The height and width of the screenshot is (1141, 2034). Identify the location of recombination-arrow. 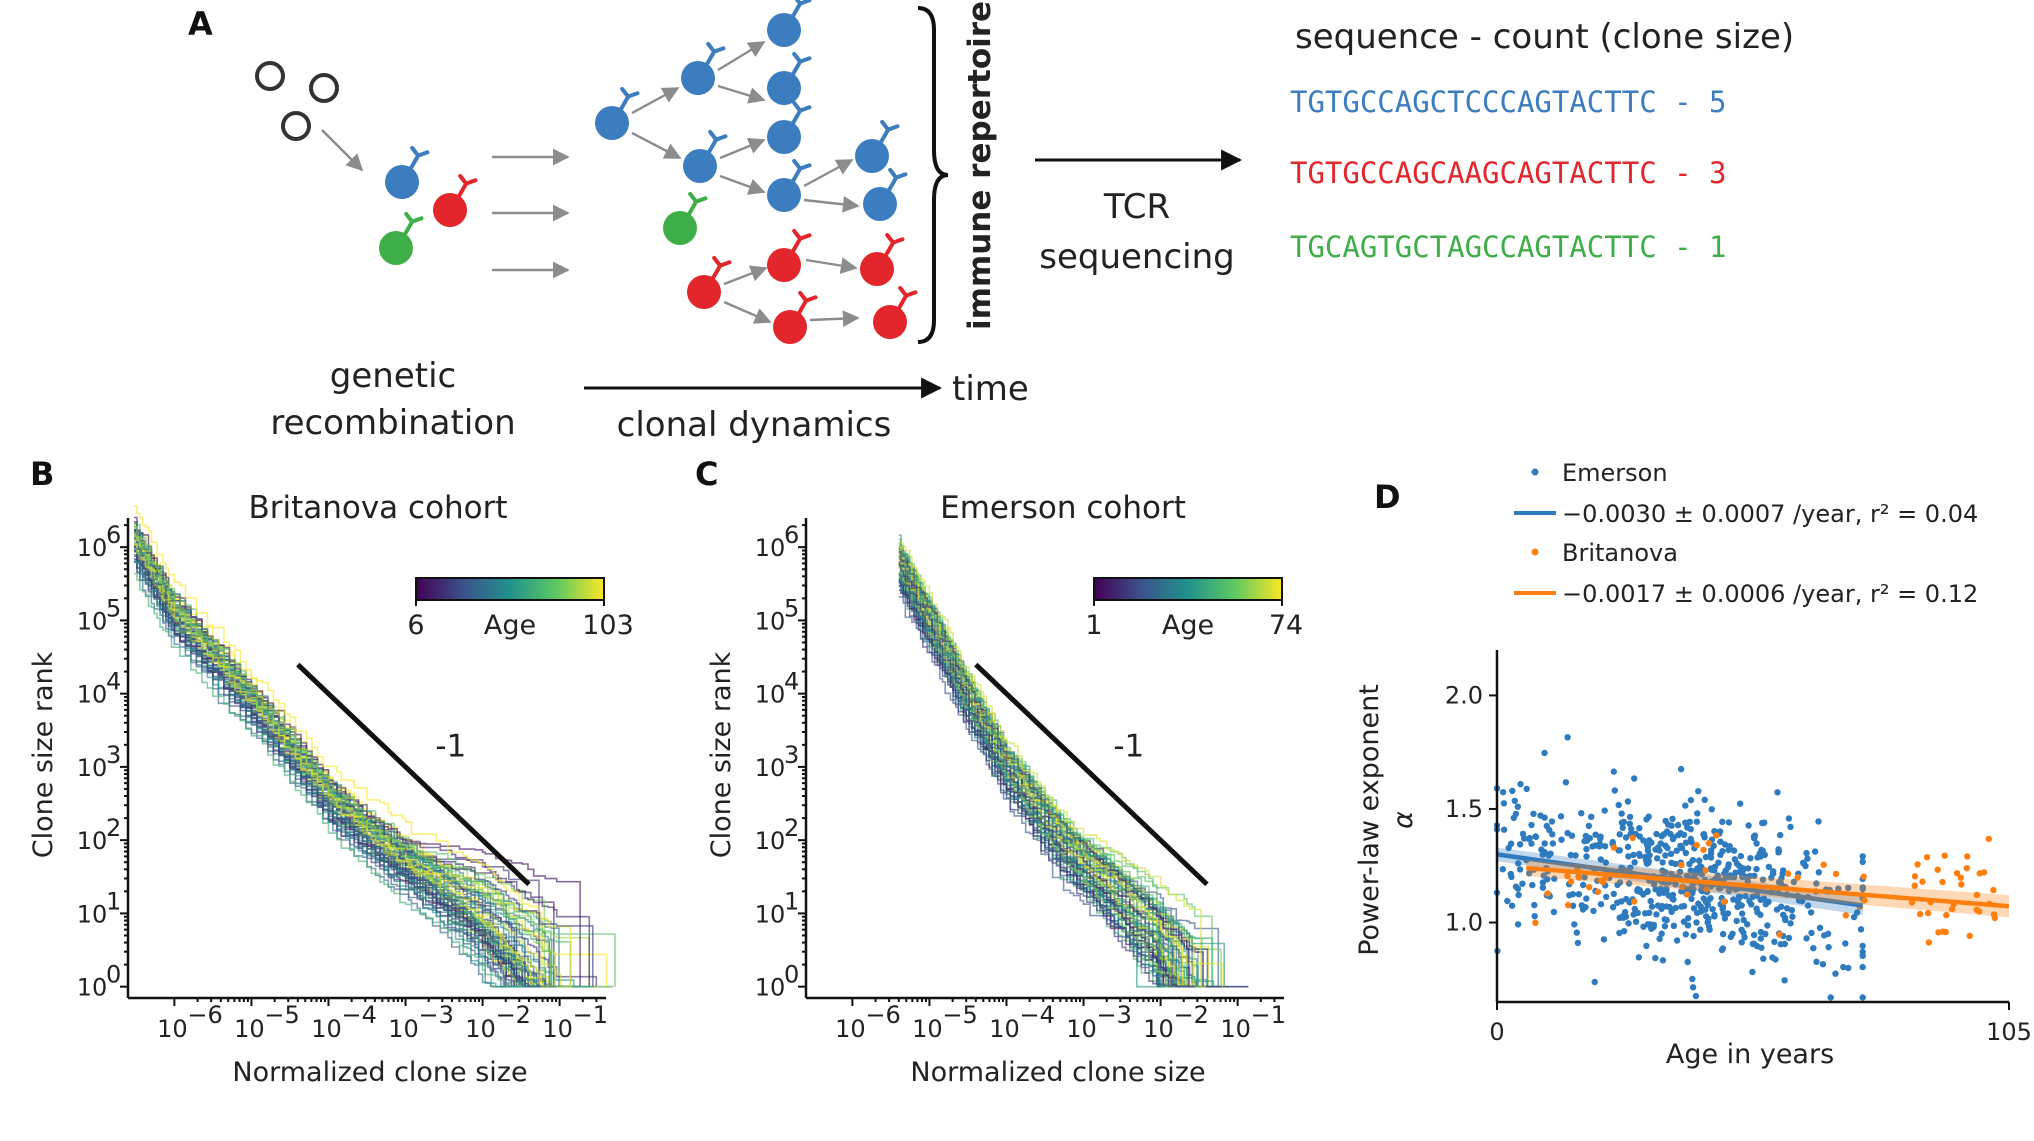
(342, 150).